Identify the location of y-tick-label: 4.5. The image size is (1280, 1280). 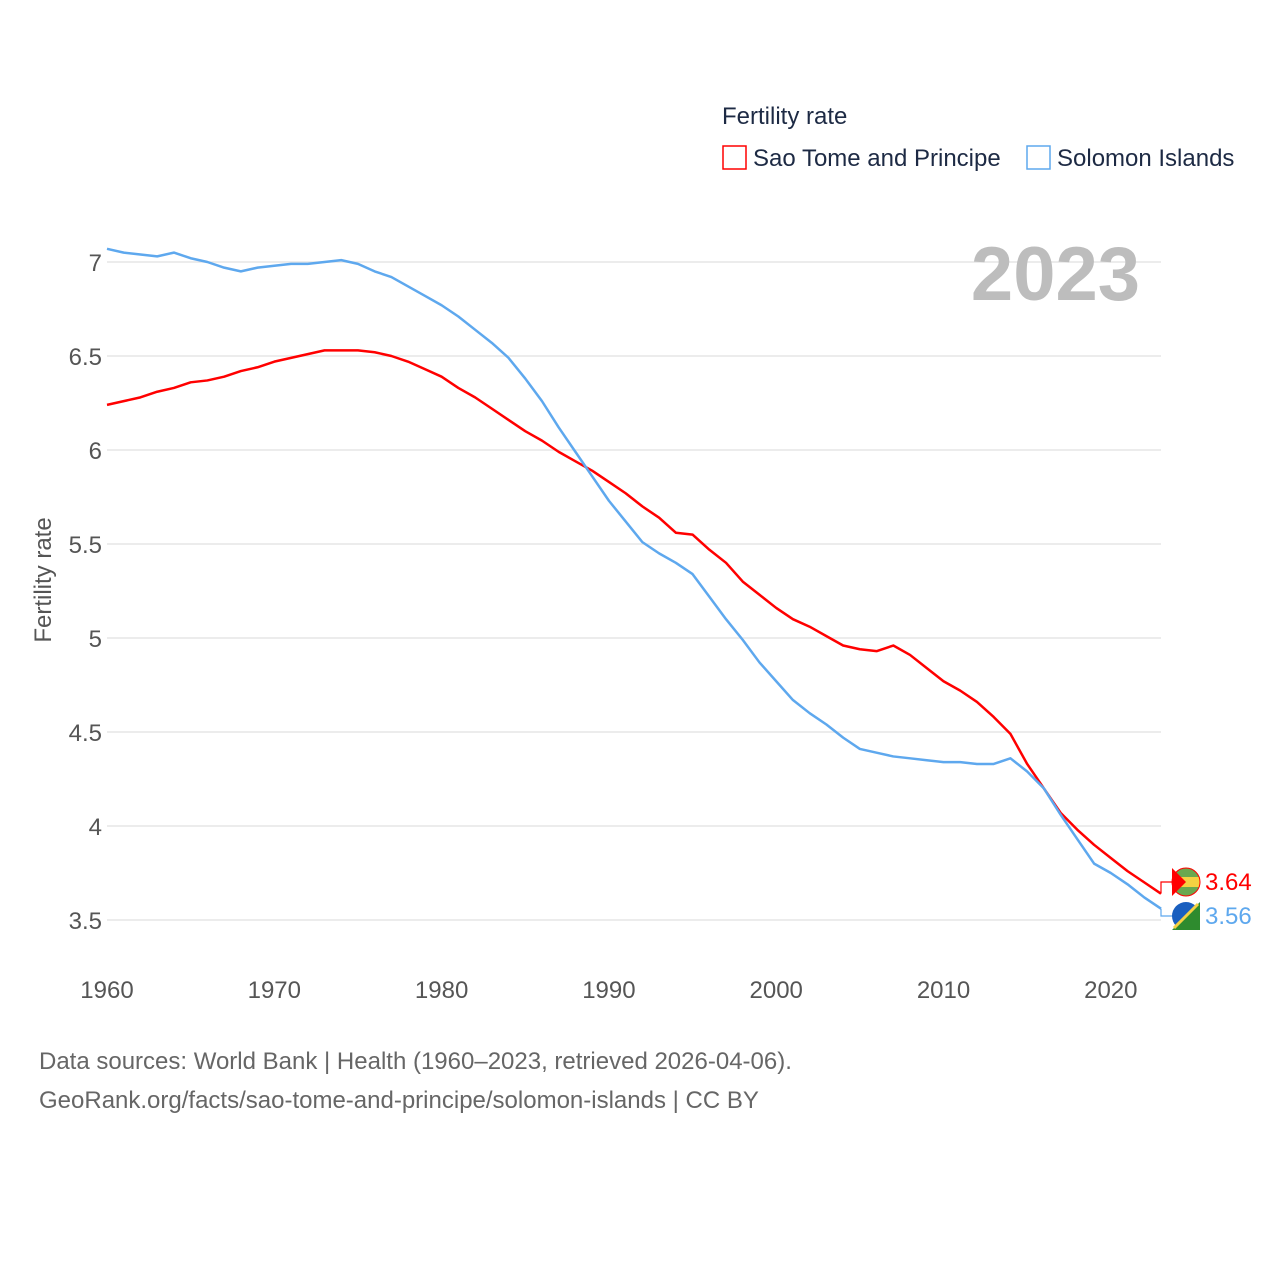
(85, 733).